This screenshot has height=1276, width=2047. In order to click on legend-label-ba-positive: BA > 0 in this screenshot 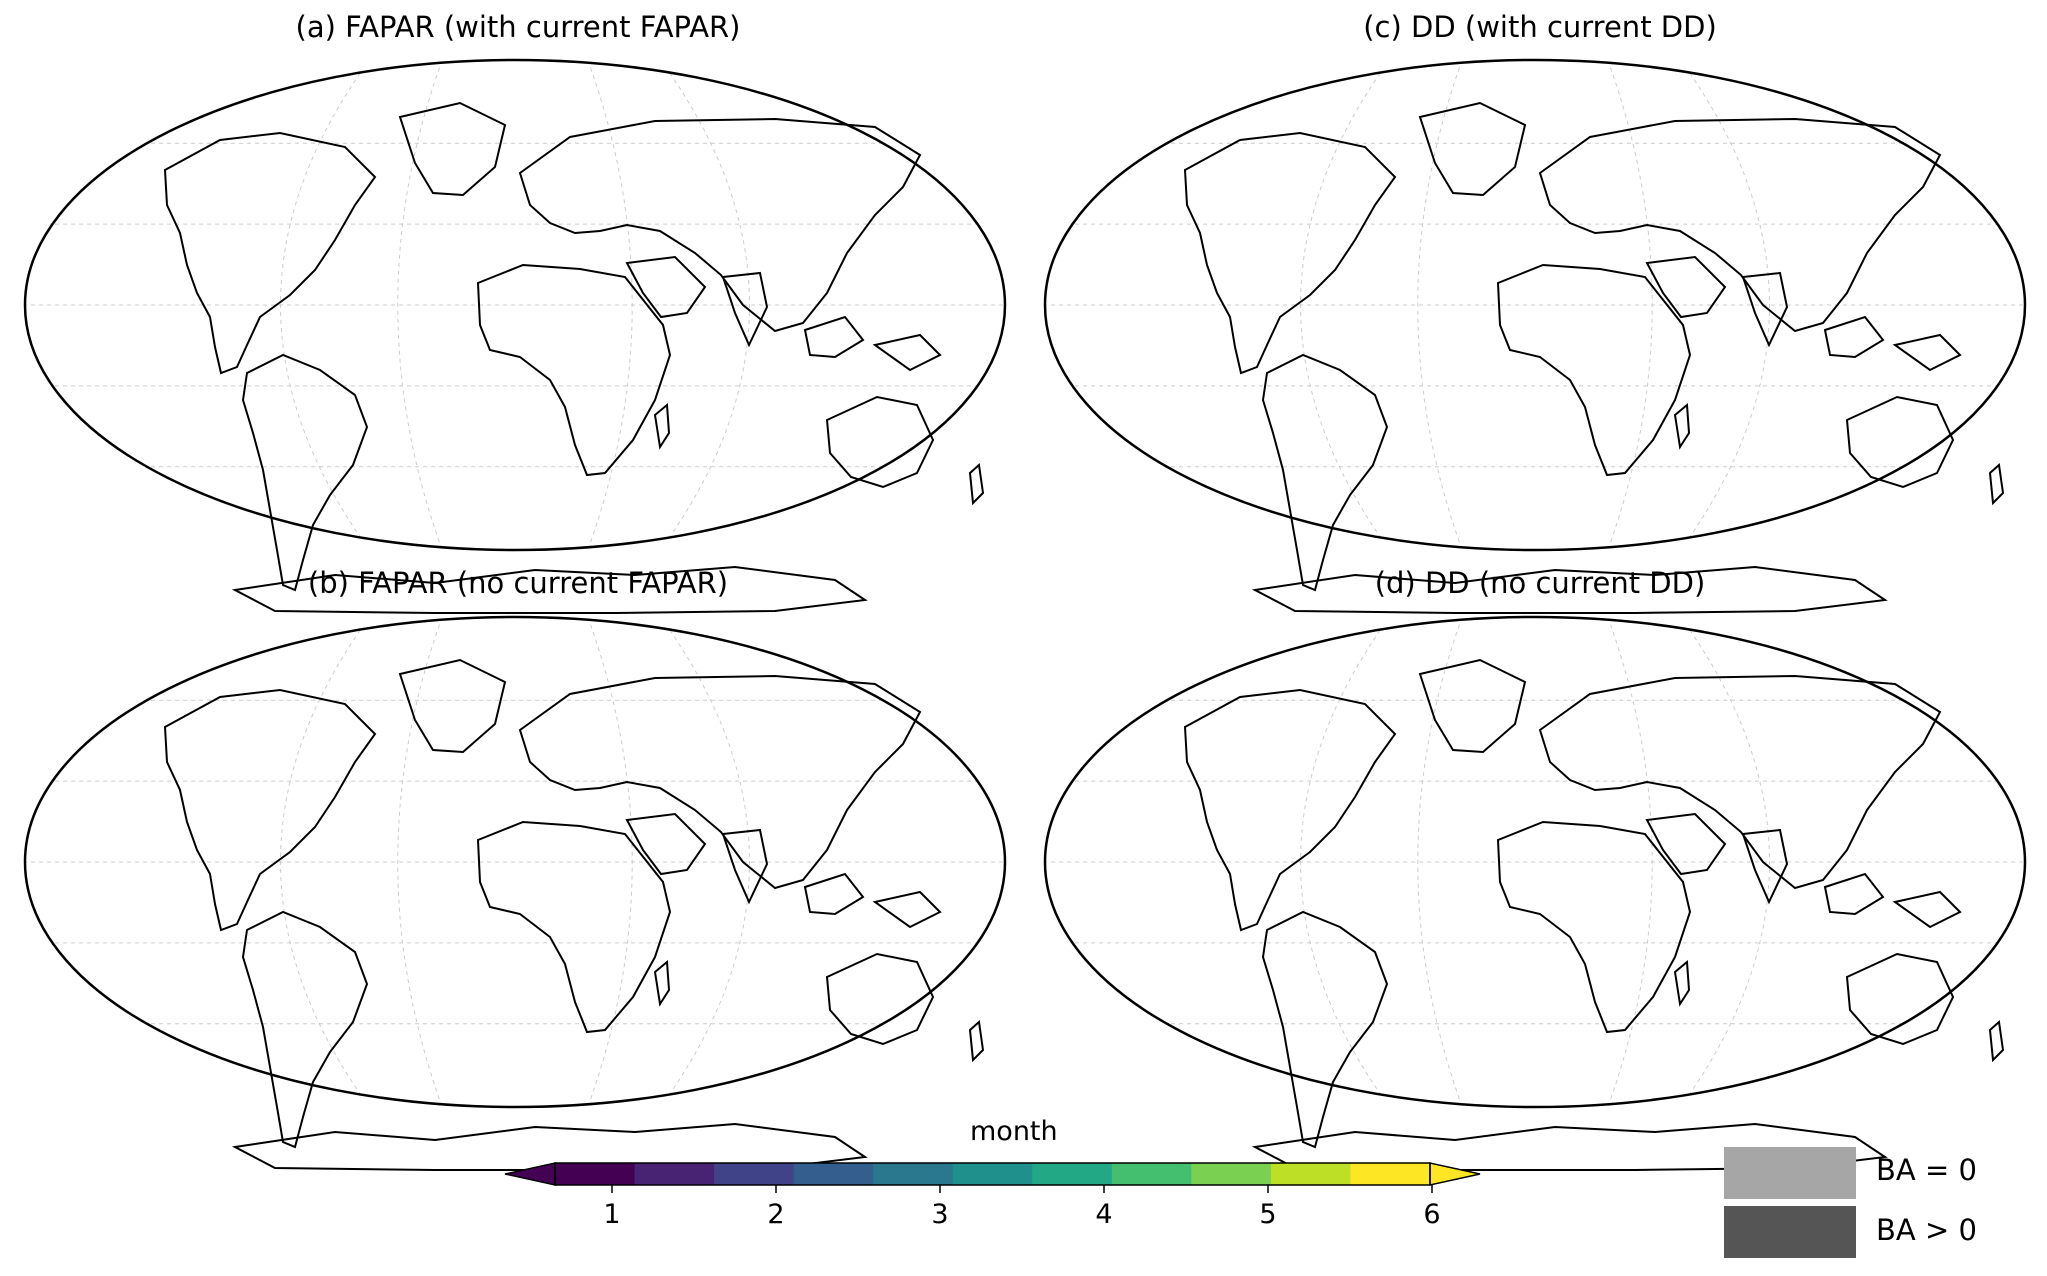, I will do `click(1926, 1230)`.